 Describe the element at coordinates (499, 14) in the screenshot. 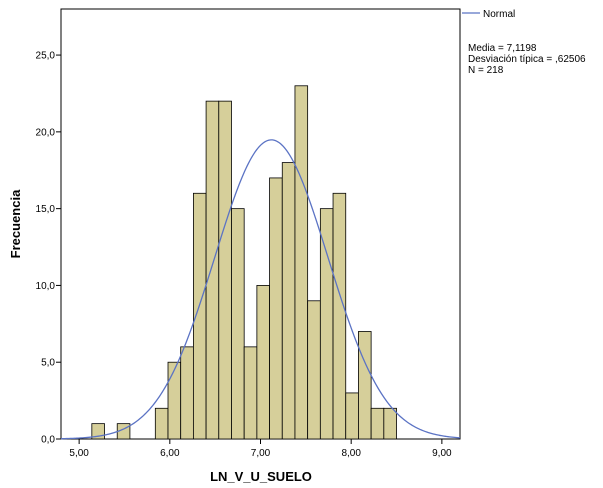

I see `legend-normal-label: Normal` at that location.